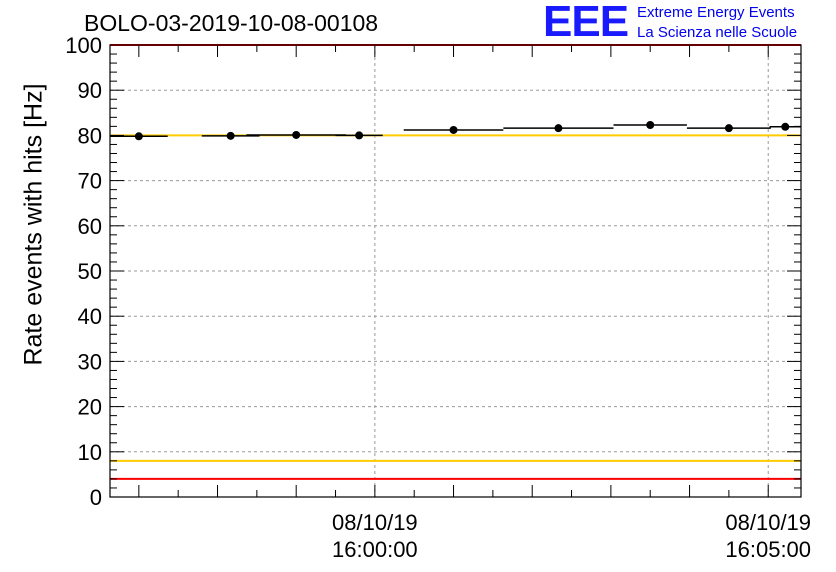 Image resolution: width=836 pixels, height=572 pixels. I want to click on data-points, so click(455, 131).